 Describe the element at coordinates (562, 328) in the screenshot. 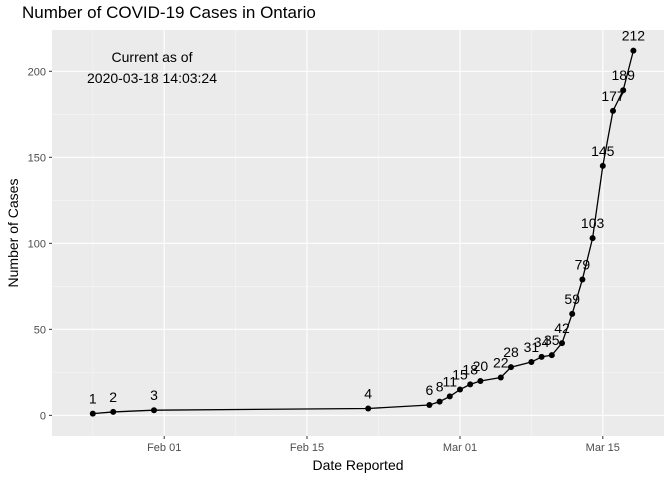

I see `data-label: 42` at that location.